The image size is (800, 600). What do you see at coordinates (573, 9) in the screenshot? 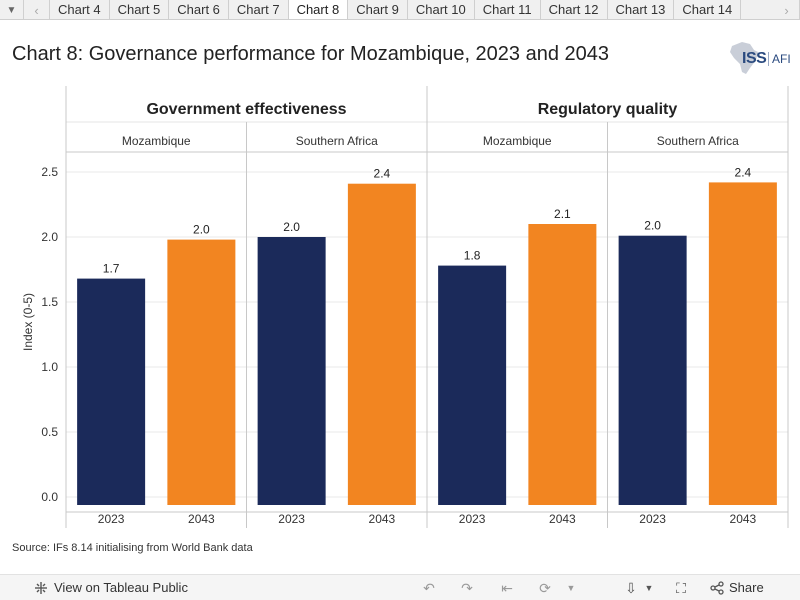
I see `tab-chart-12: Chart 12` at bounding box center [573, 9].